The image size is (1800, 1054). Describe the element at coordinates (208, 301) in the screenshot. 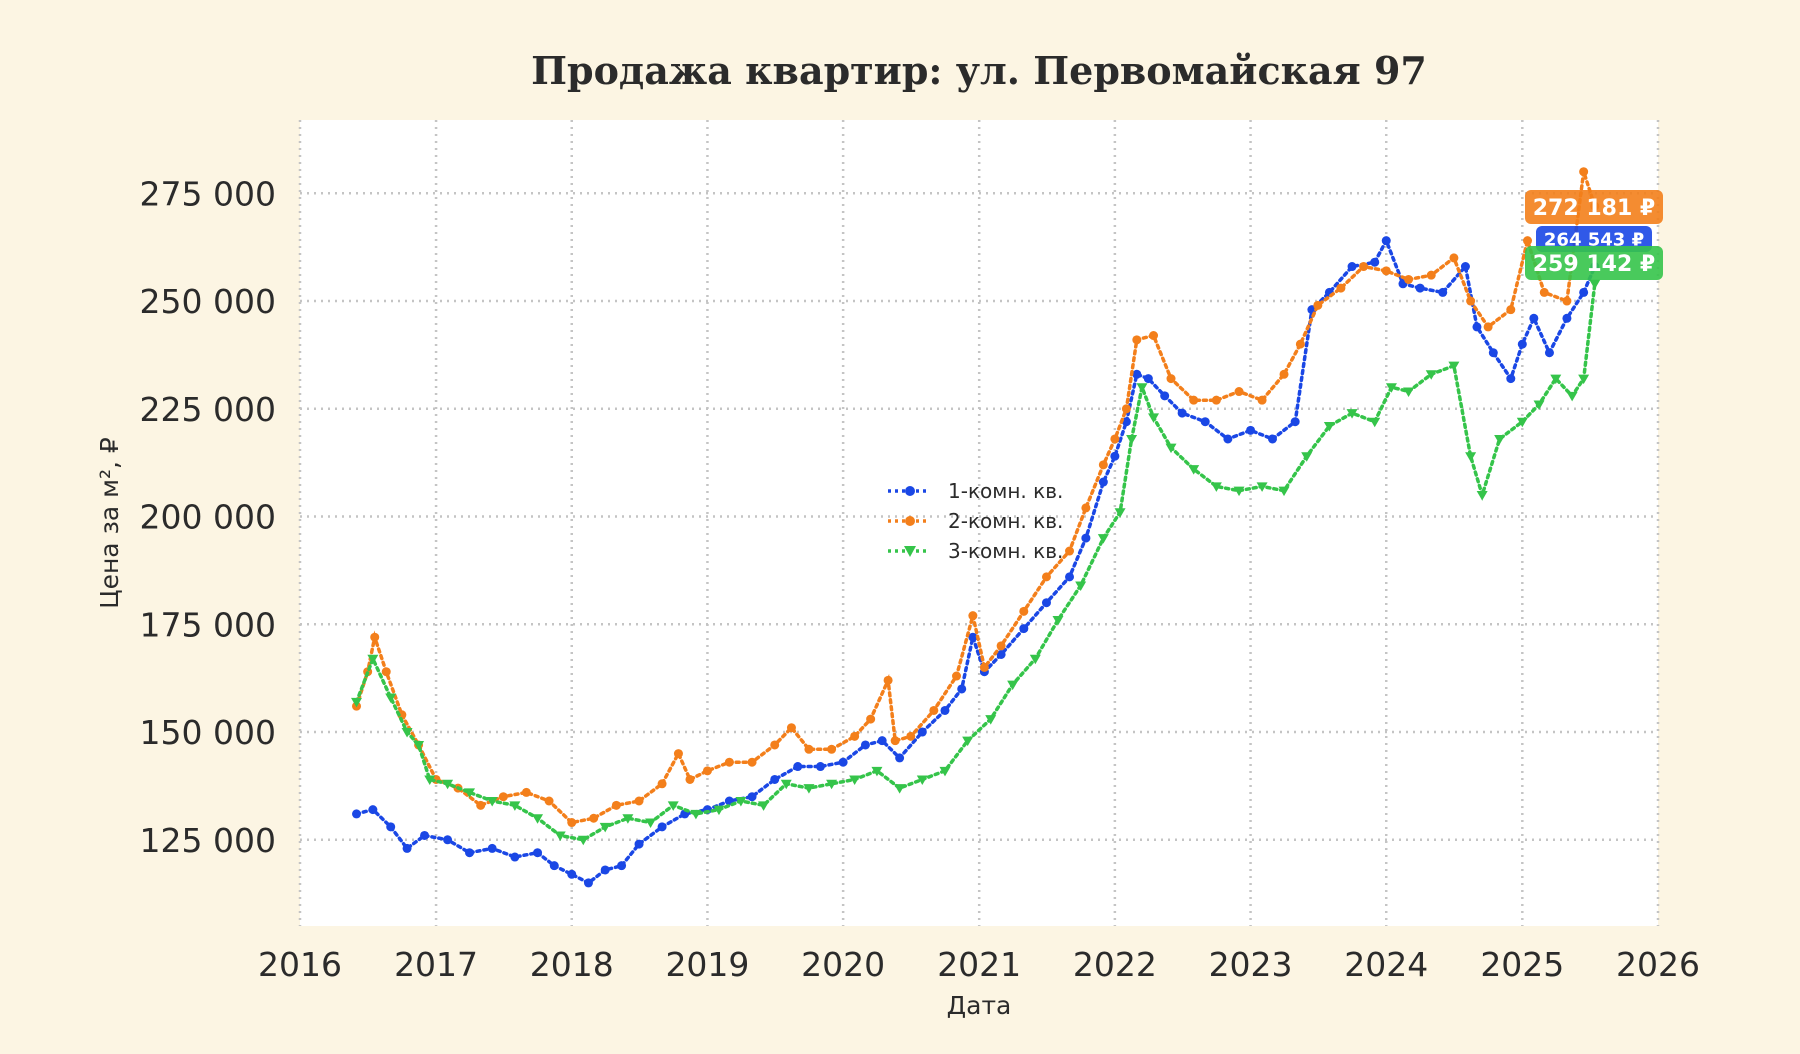

I see `y-tick-label: 250 000` at that location.